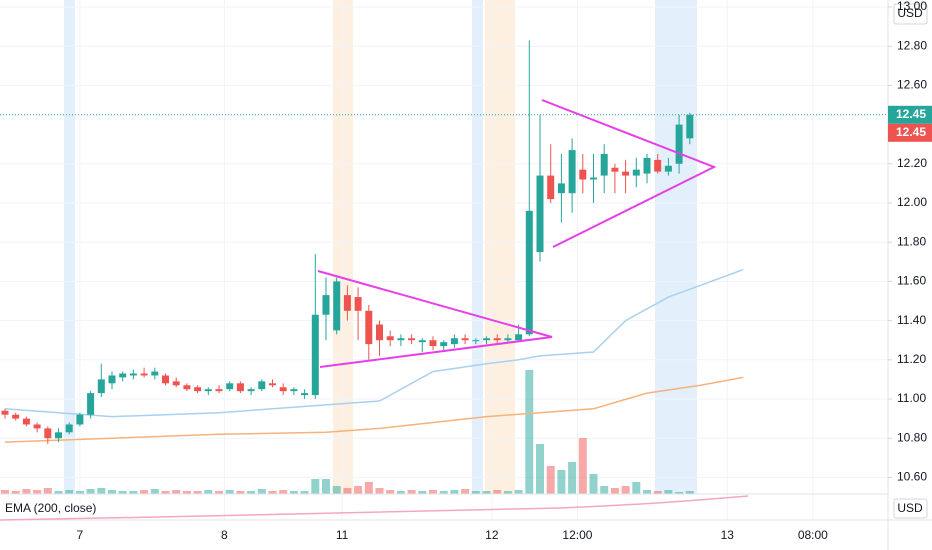 This screenshot has width=932, height=550. Describe the element at coordinates (435, 319) in the screenshot. I see `triangle-pattern` at that location.